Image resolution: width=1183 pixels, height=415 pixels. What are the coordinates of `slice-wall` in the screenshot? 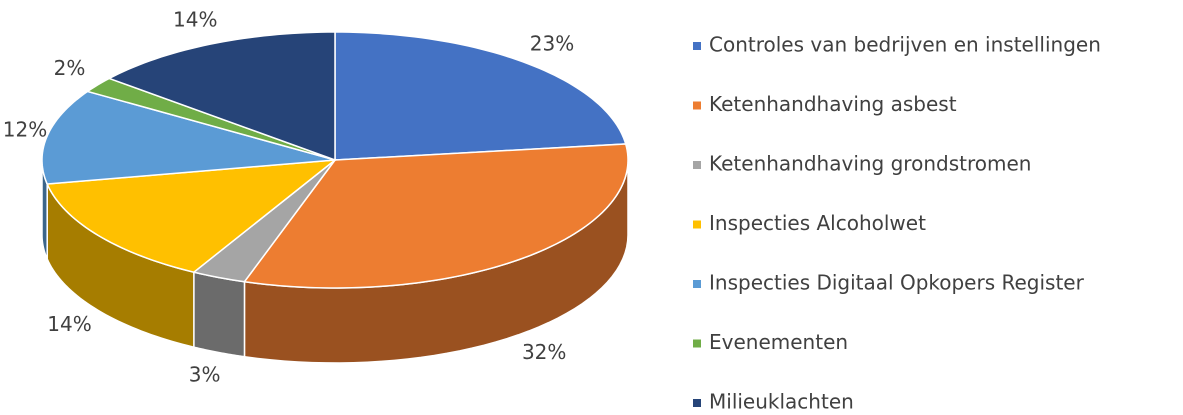 It's located at (219, 314).